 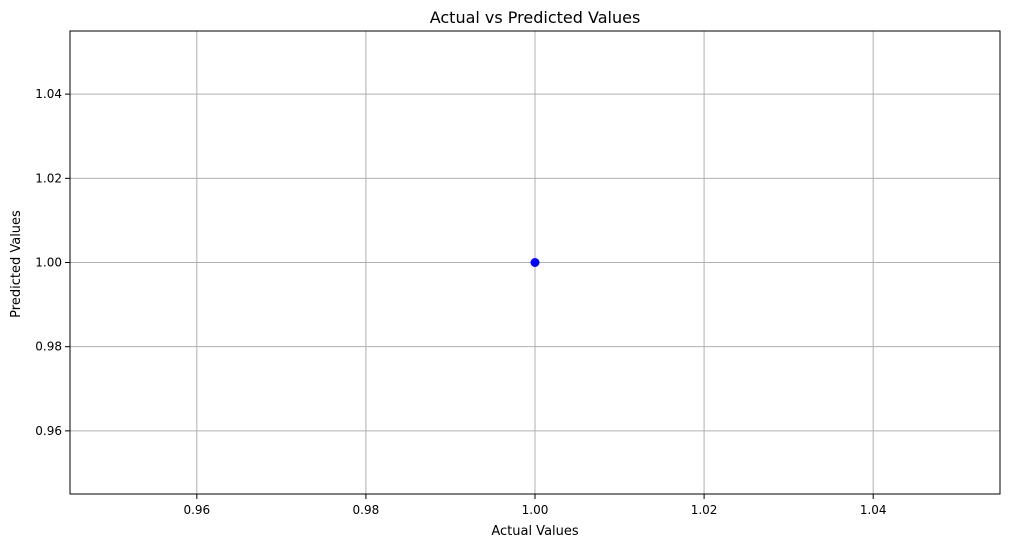 I want to click on data-points, so click(x=535, y=262).